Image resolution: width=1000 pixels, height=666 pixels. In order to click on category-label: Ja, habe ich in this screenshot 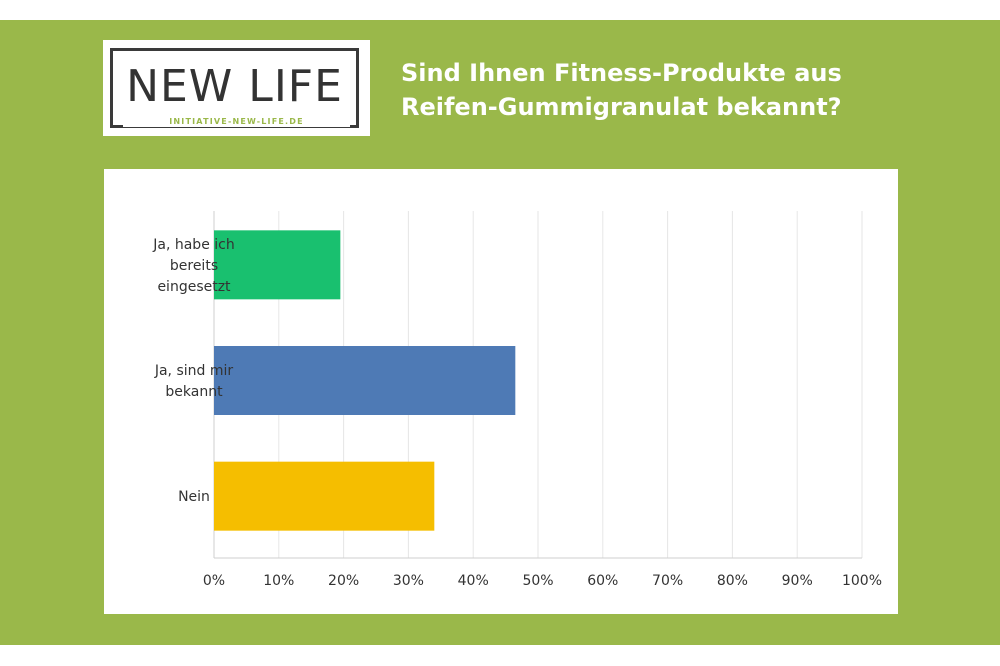, I will do `click(193, 245)`.